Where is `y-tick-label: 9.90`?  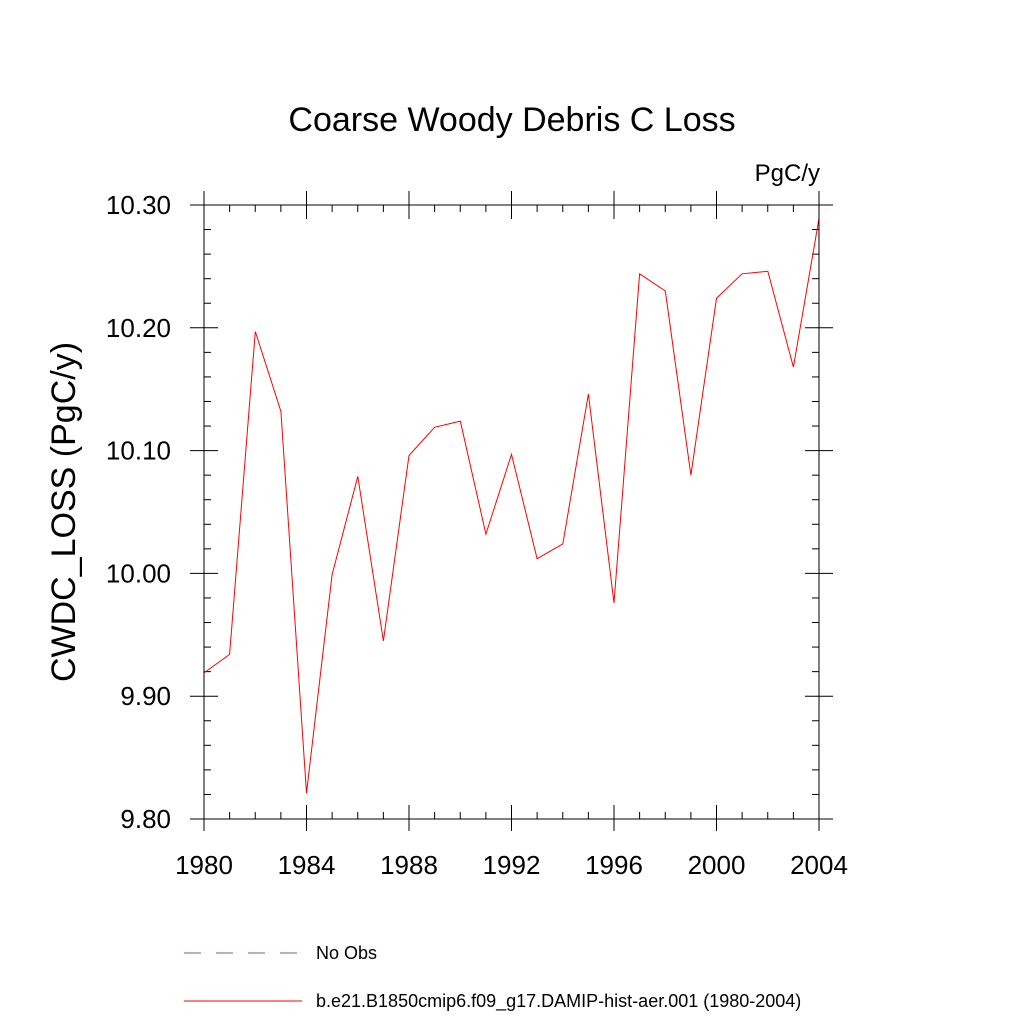 y-tick-label: 9.90 is located at coordinates (145, 696).